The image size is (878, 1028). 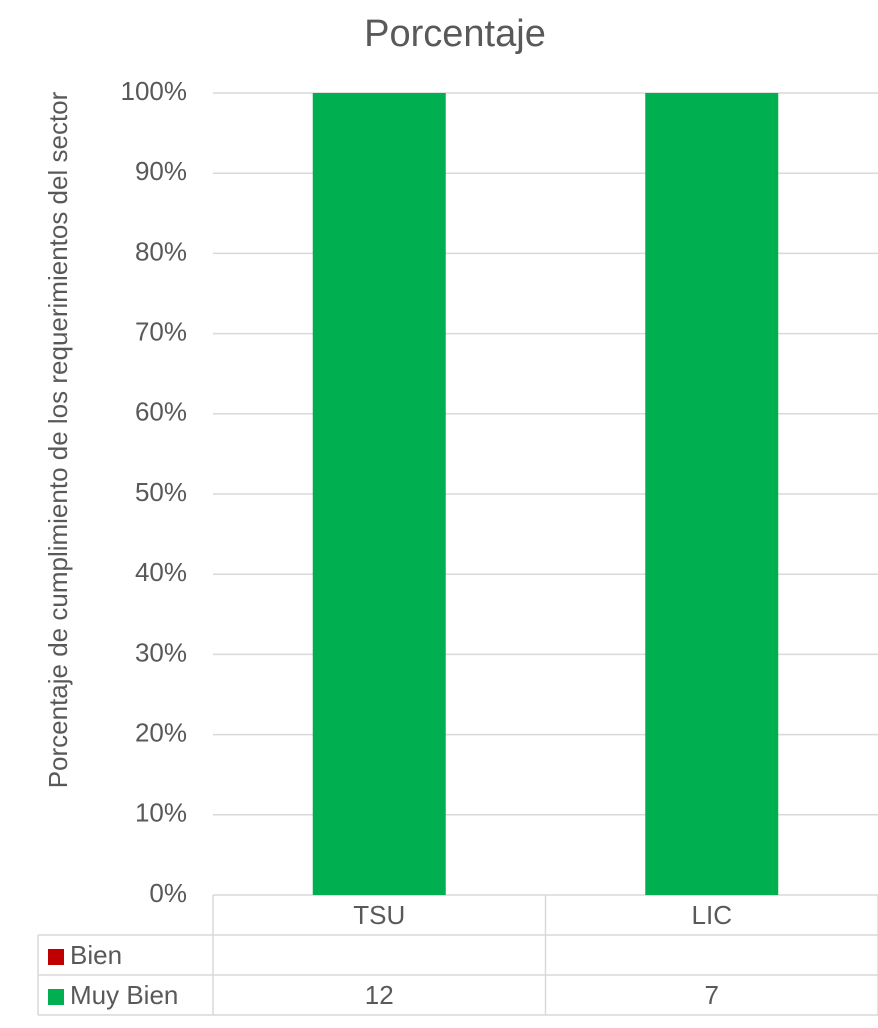 What do you see at coordinates (455, 34) in the screenshot?
I see `chart-title: Porcentaje` at bounding box center [455, 34].